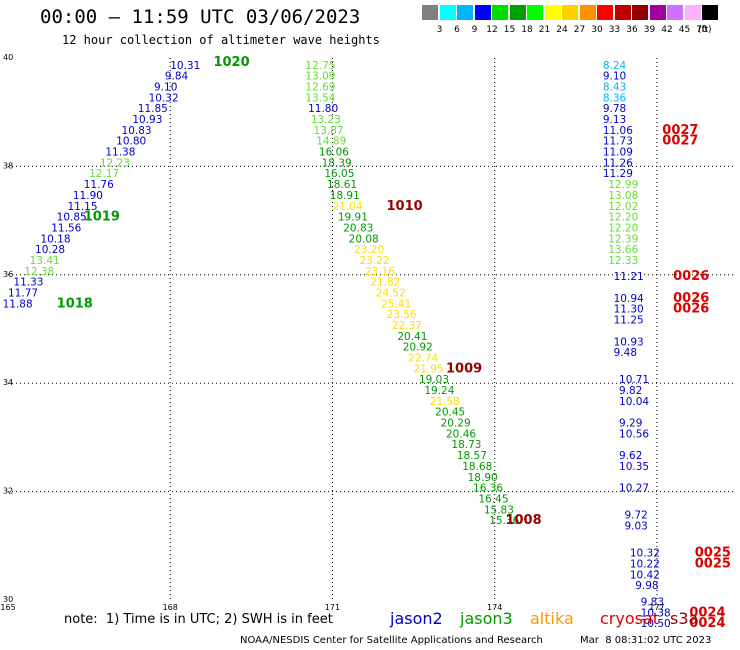 The height and width of the screenshot is (650, 740). I want to click on data-point-label: 10.50, so click(656, 624).